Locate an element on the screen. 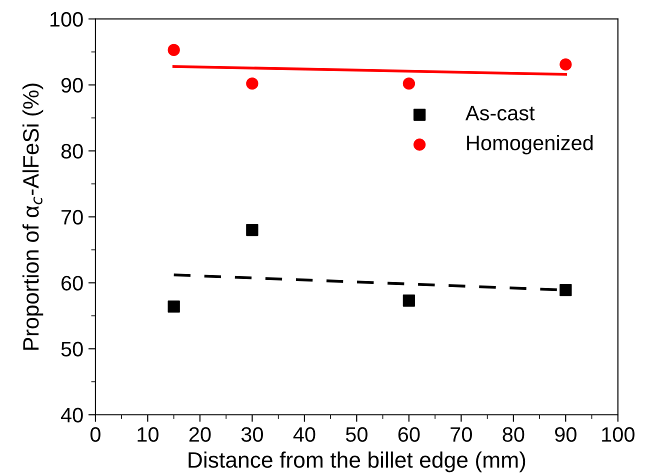 The image size is (645, 474). y-axis-title: Proportion of α$_{c}$-AlFeSi (%) is located at coordinates (33, 217).